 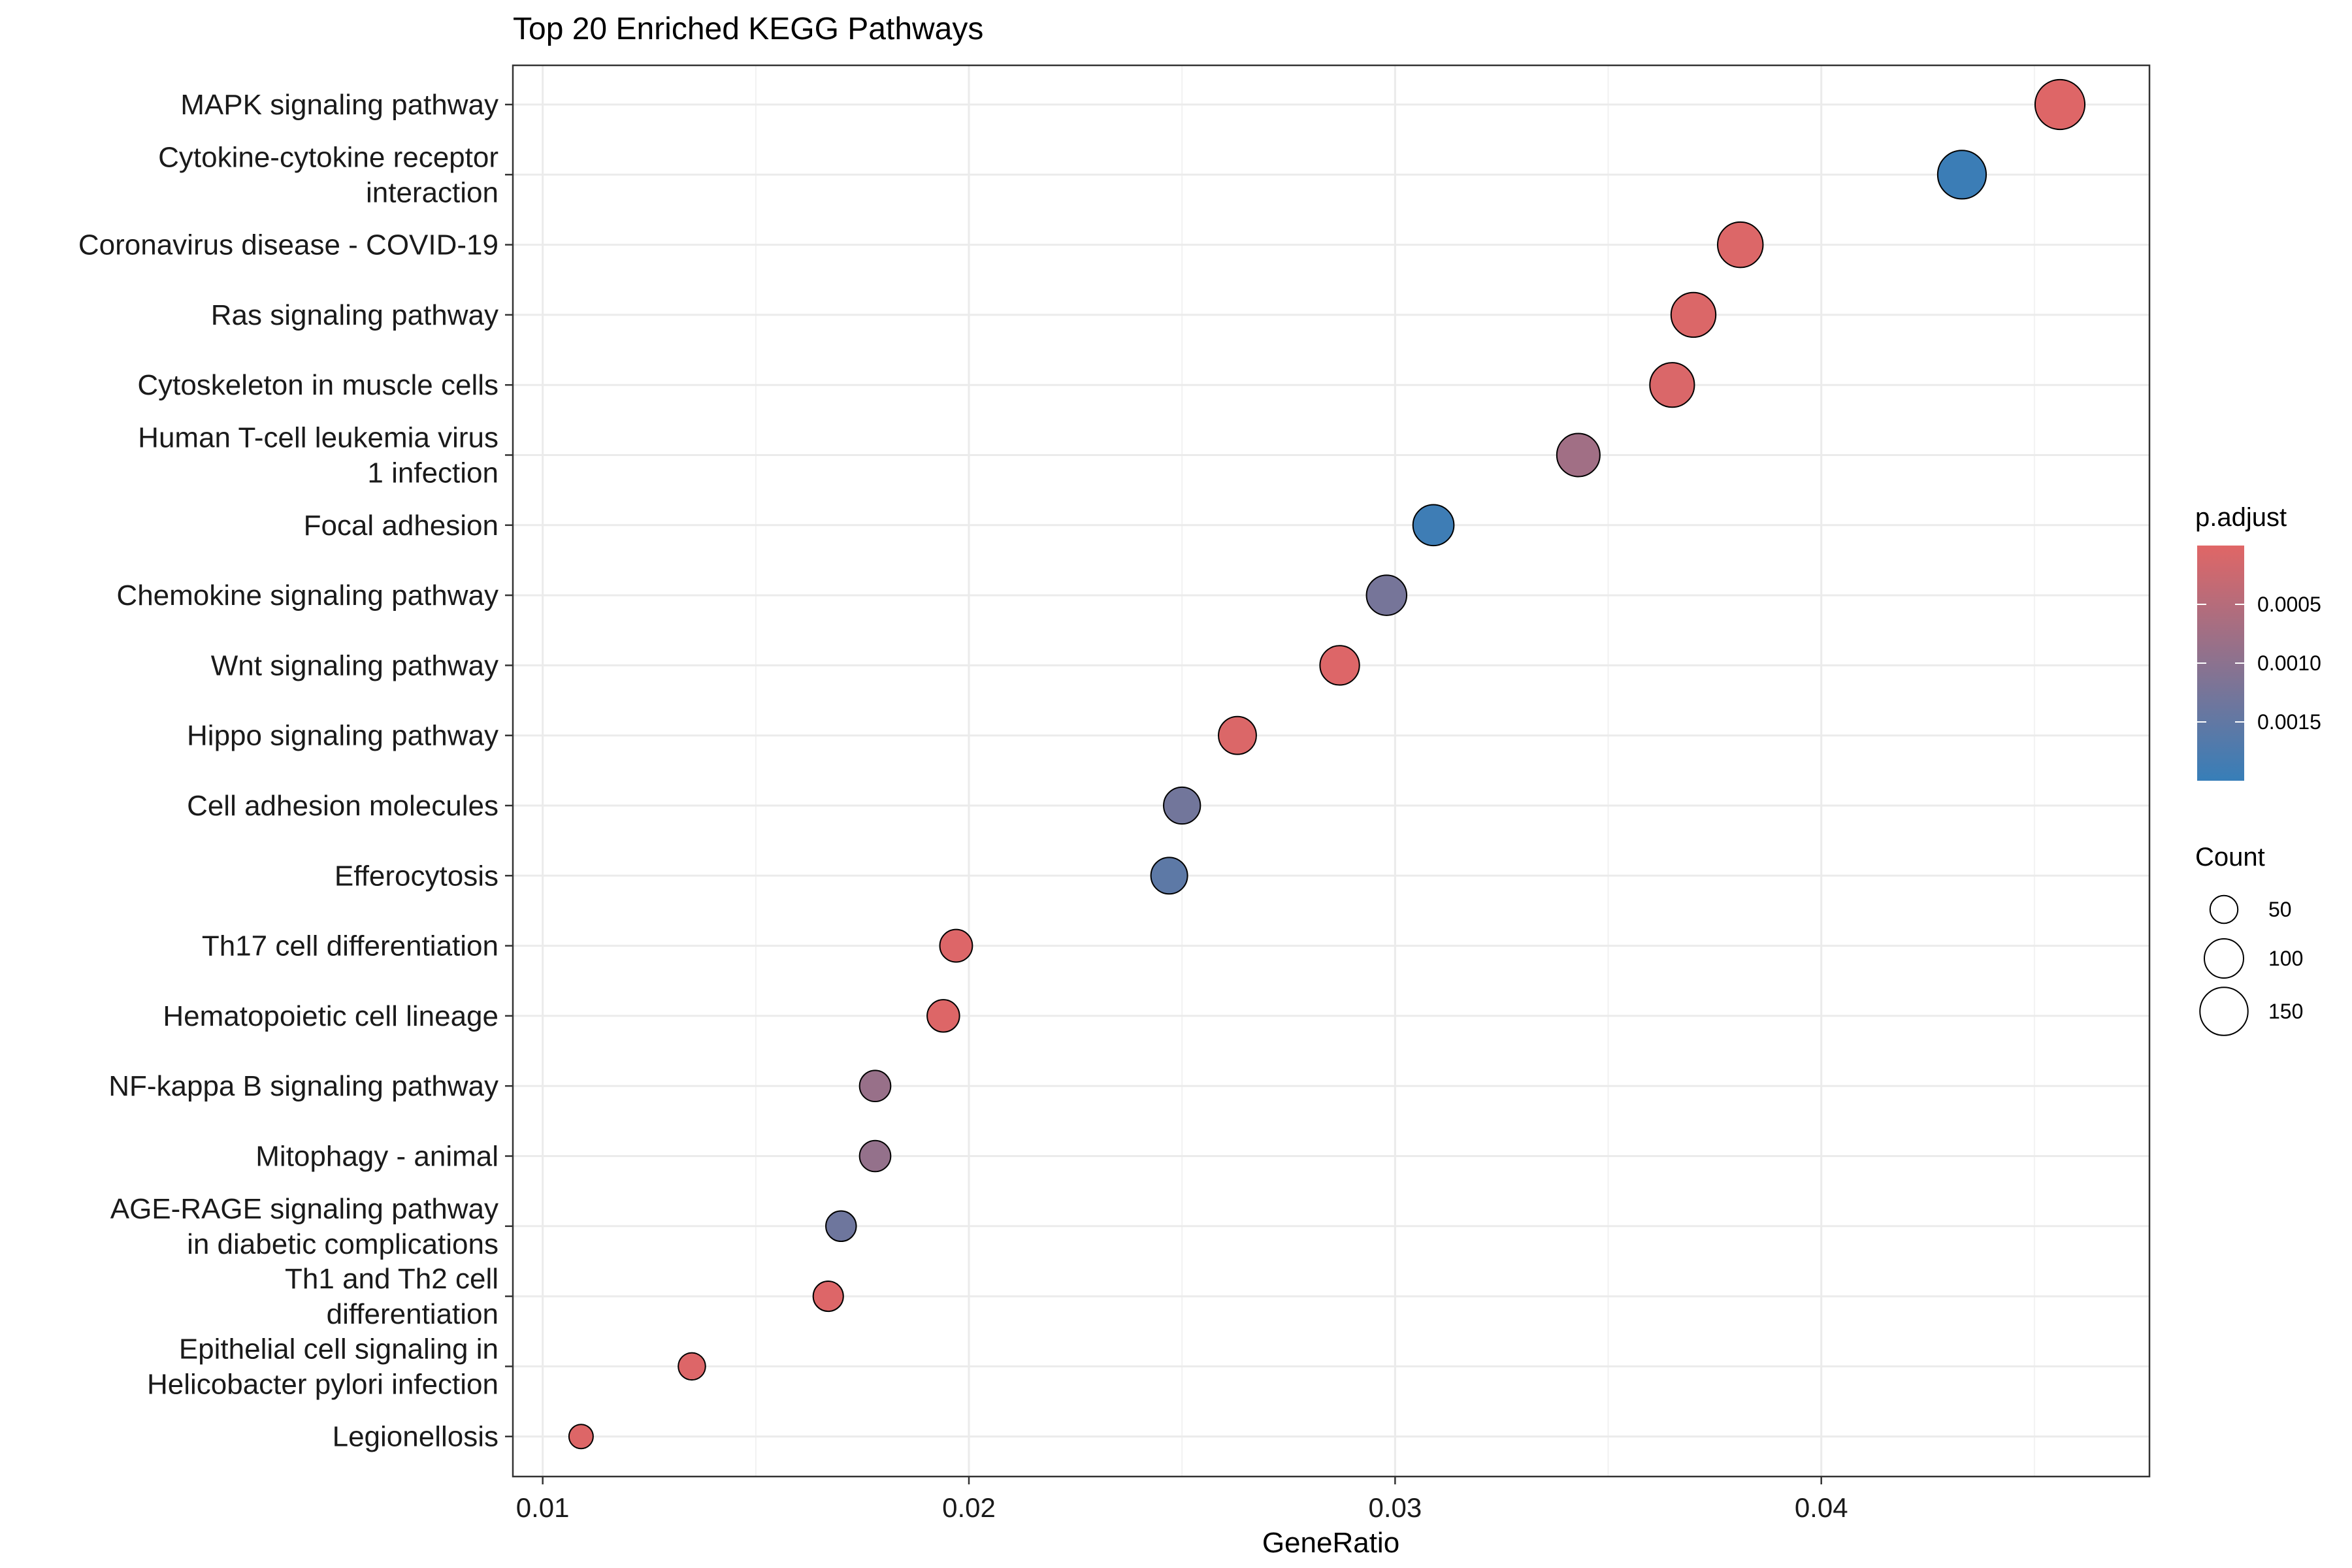 What do you see at coordinates (322, 1384) in the screenshot?
I see `y-tick-label: Helicobacter pylori infection` at bounding box center [322, 1384].